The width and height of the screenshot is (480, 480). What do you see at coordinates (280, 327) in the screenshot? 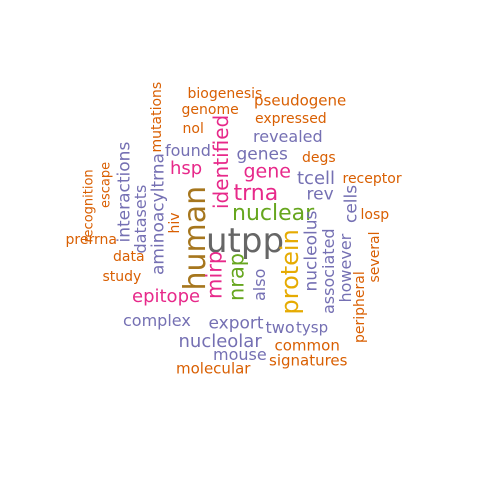
I see `word-two: two` at bounding box center [280, 327].